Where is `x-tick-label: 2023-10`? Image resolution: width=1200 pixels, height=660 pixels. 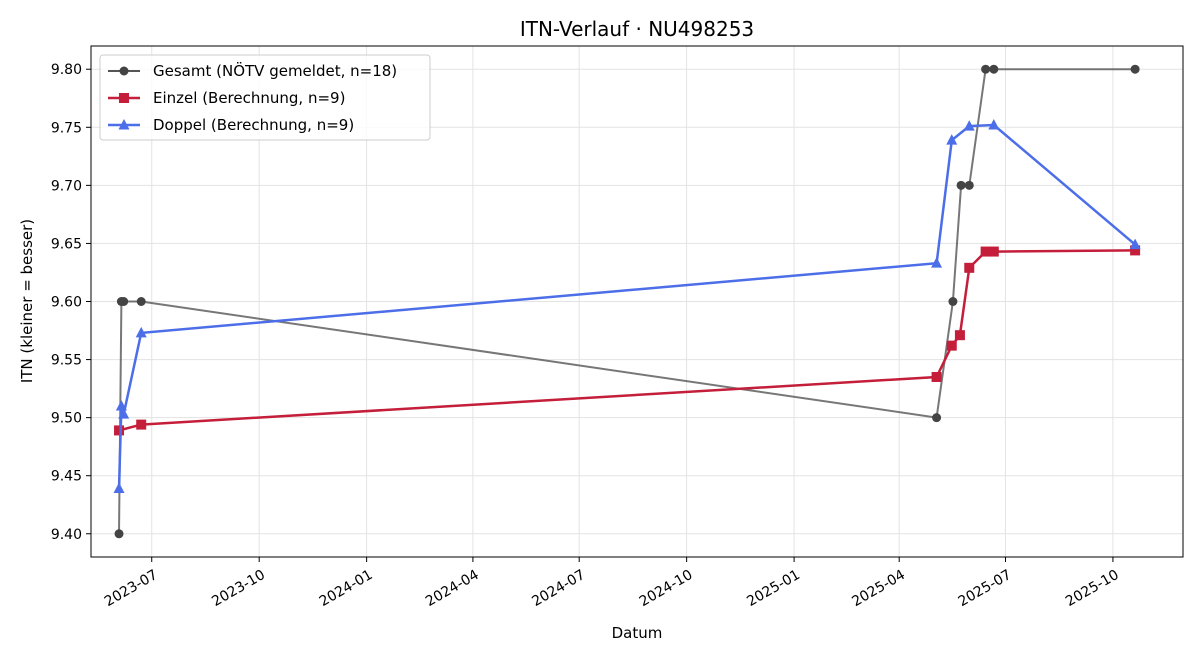
x-tick-label: 2023-10 is located at coordinates (238, 588).